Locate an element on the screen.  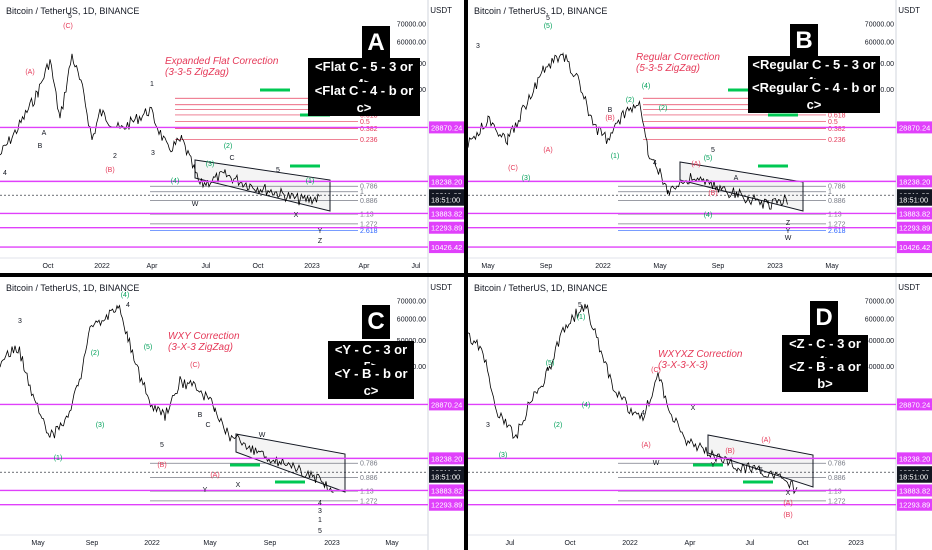
correction-title: Expanded Flat Correction (3-3-5 ZigZag) is located at coordinates (222, 67).